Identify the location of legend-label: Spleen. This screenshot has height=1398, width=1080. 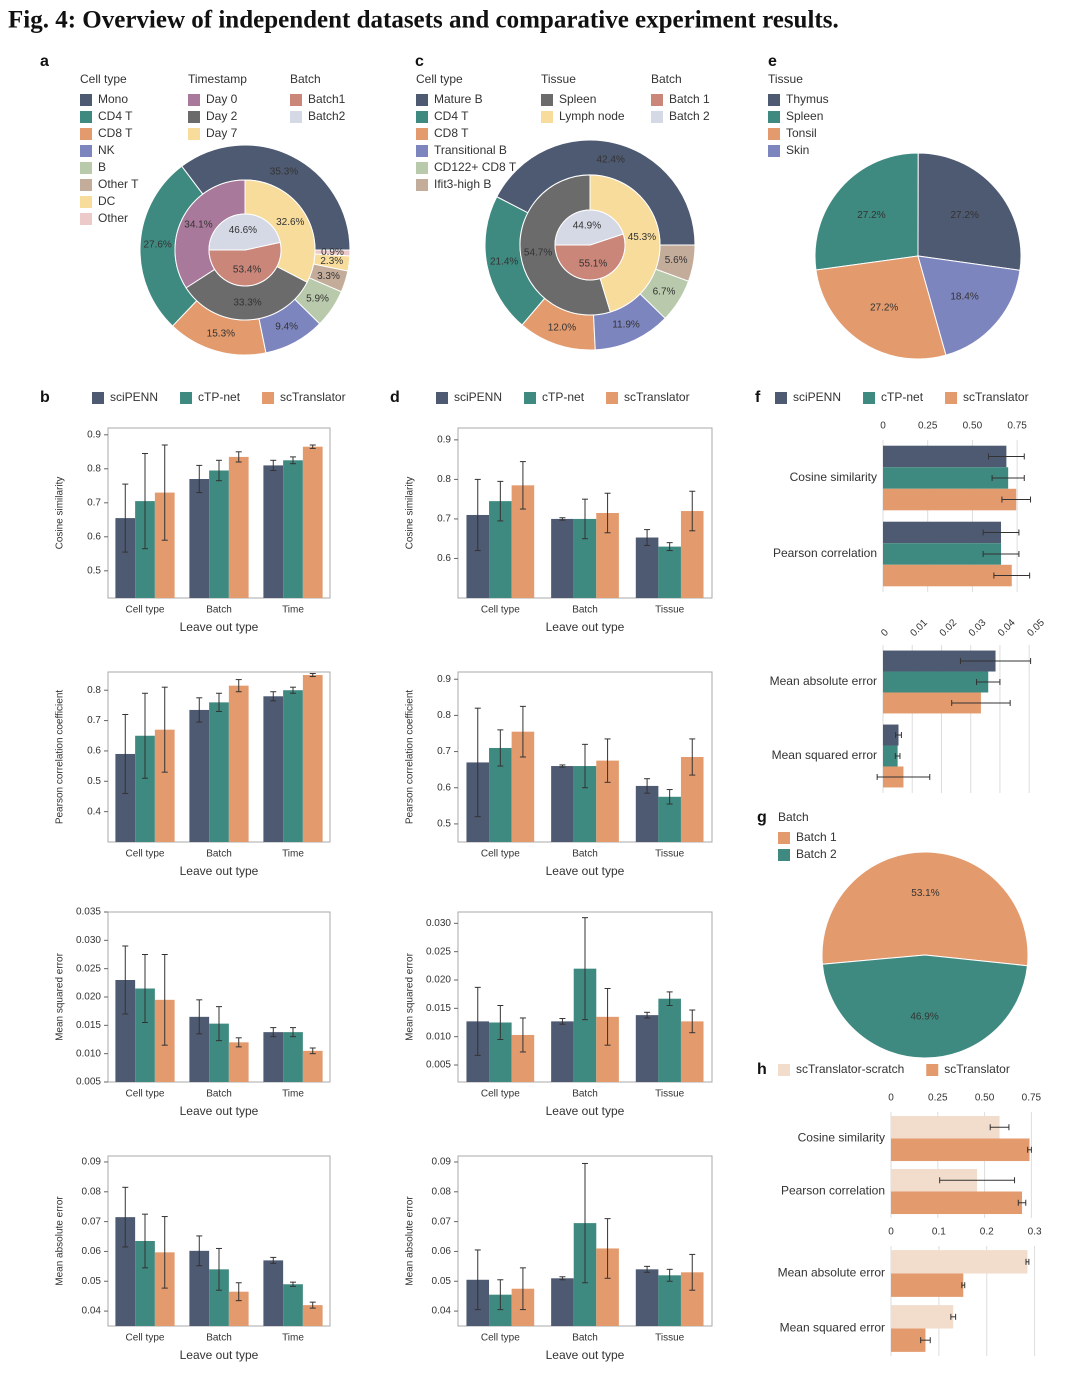
(804, 116).